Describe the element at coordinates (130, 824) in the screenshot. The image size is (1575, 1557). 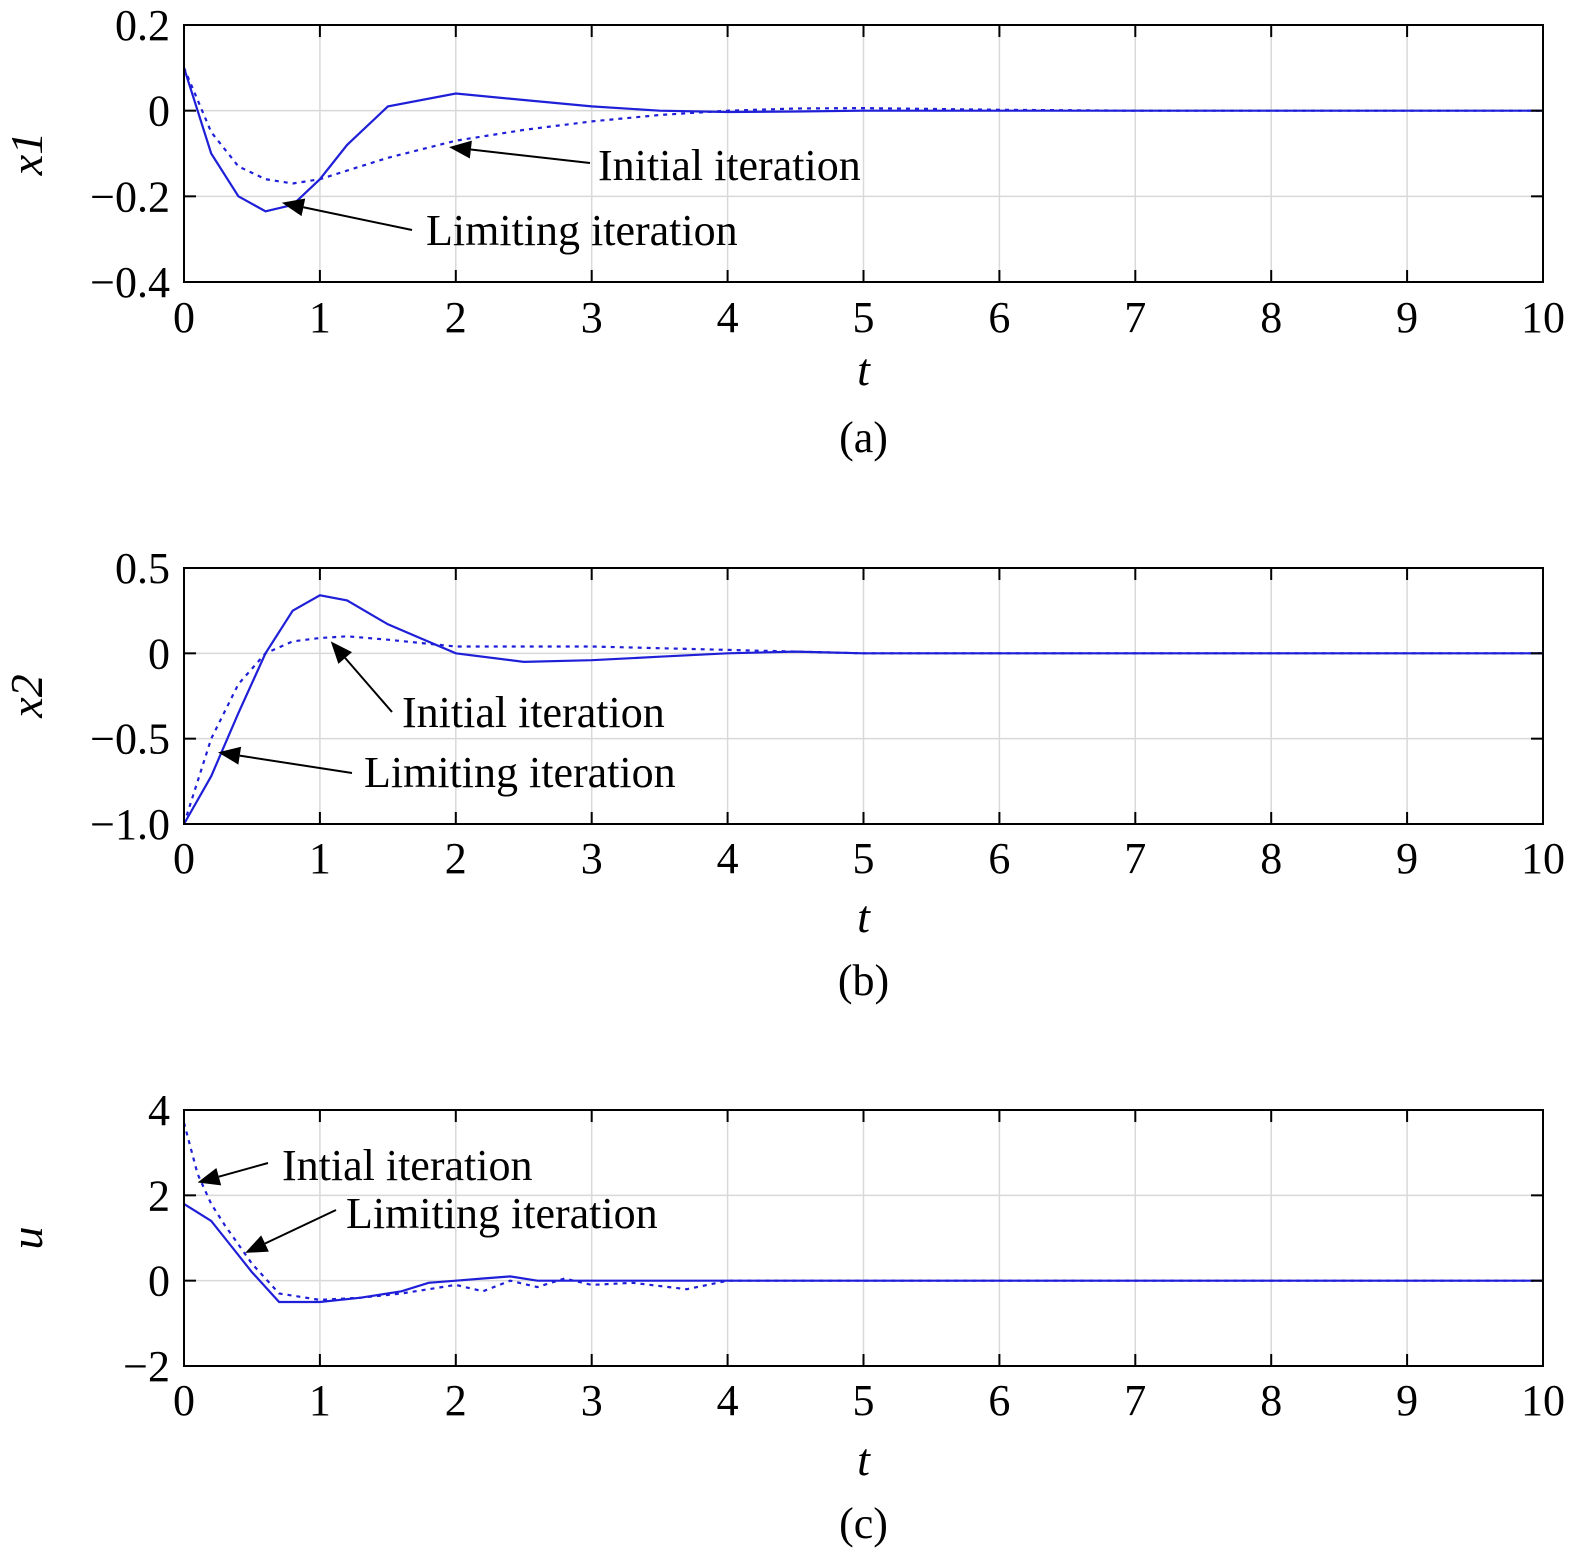
I see `y-tick-label: −1.0` at that location.